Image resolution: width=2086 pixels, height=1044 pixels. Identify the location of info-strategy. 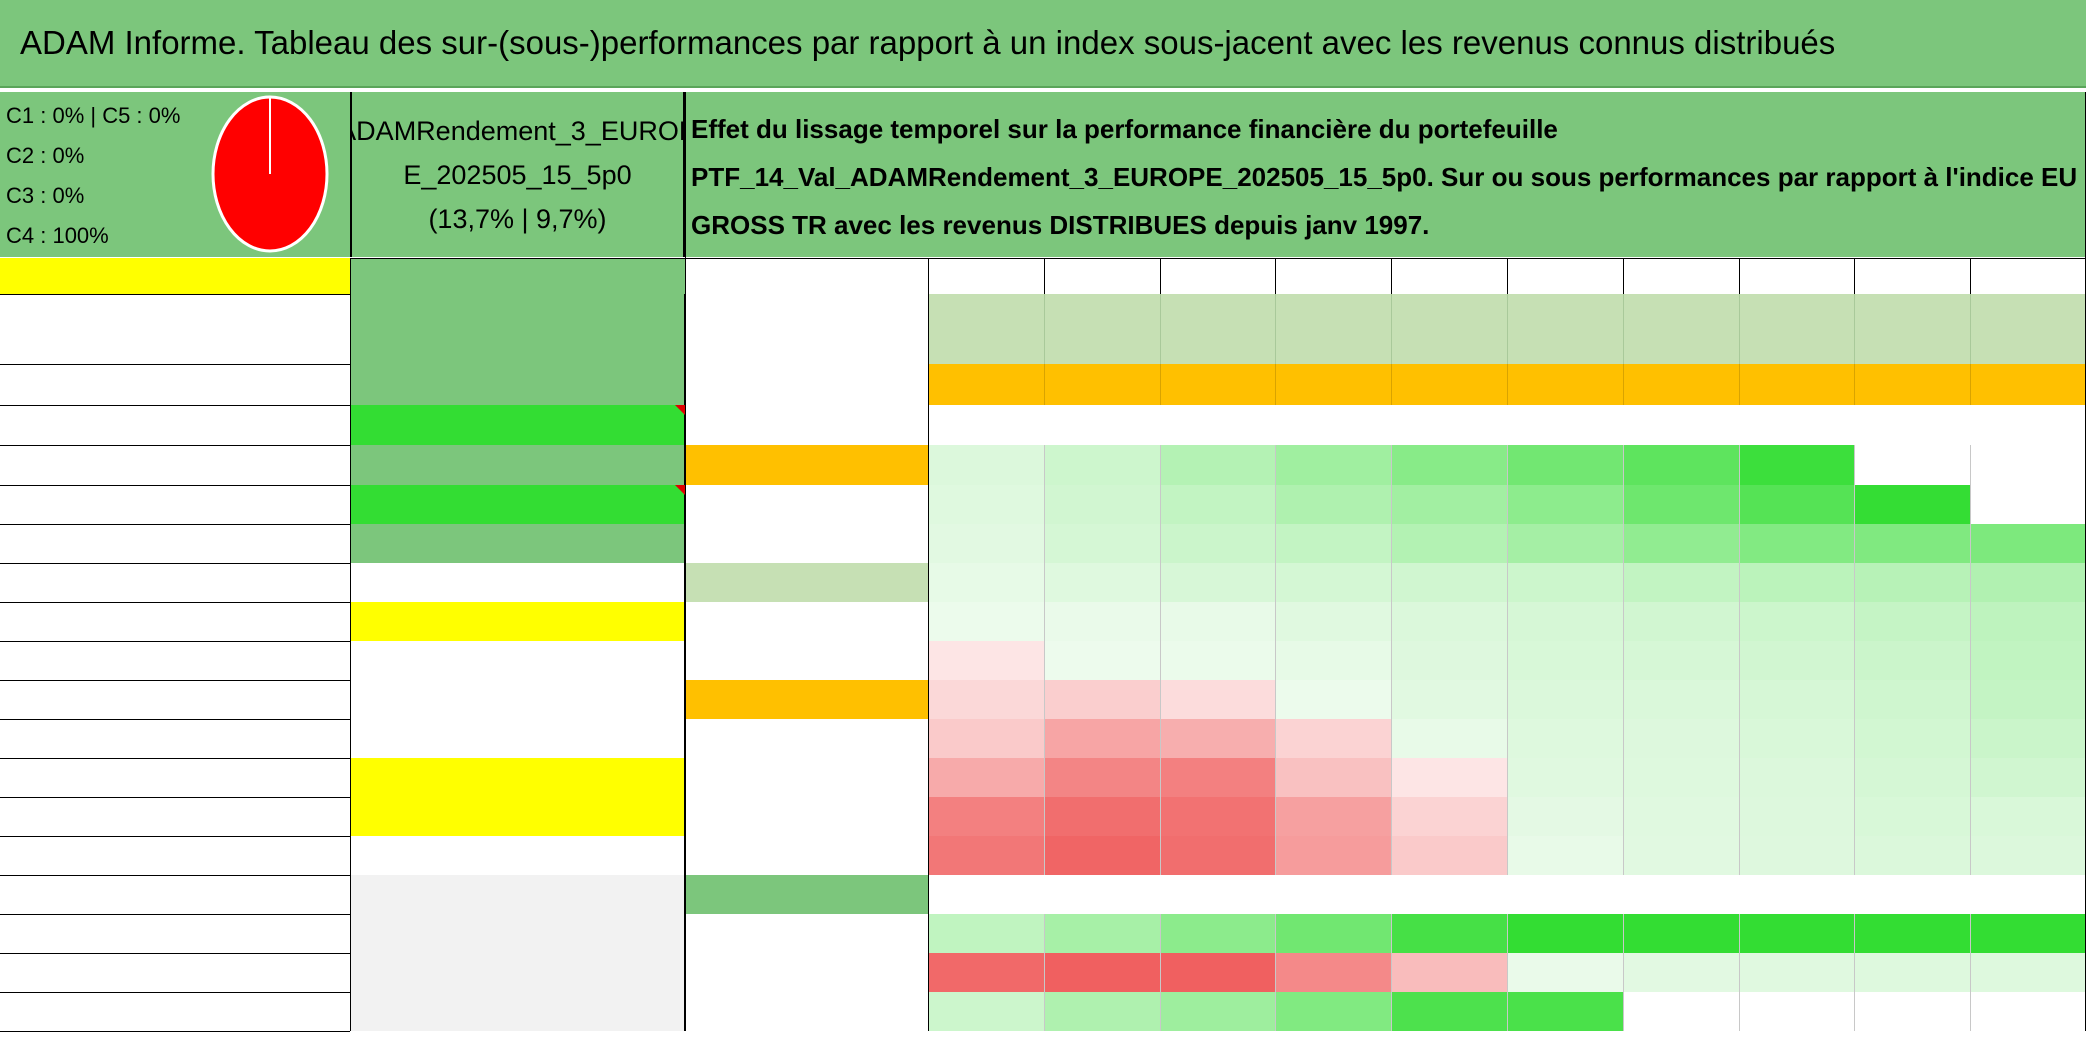
(517, 384).